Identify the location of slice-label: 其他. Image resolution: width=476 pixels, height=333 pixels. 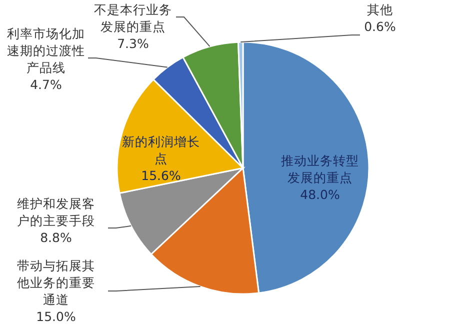
(380, 9).